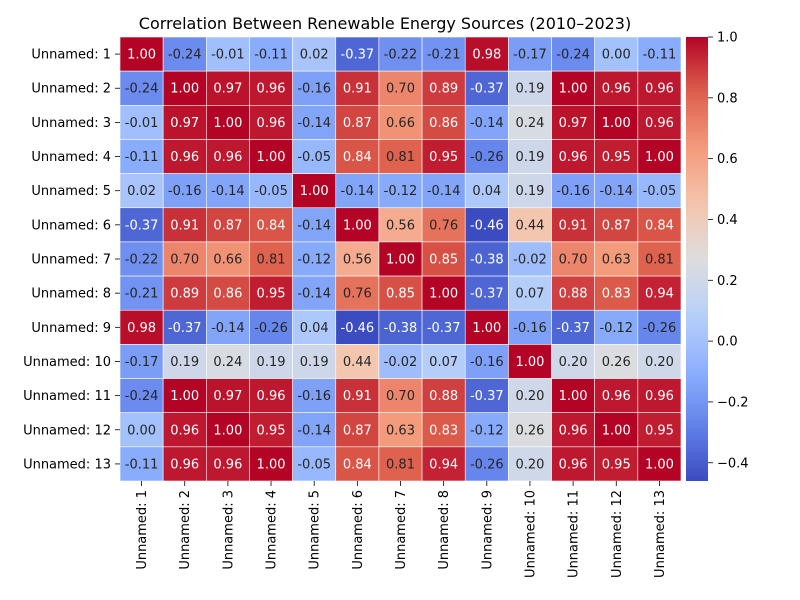 Image resolution: width=800 pixels, height=600 pixels. Describe the element at coordinates (487, 530) in the screenshot. I see `x-tick-label: Unnamed: 9` at that location.